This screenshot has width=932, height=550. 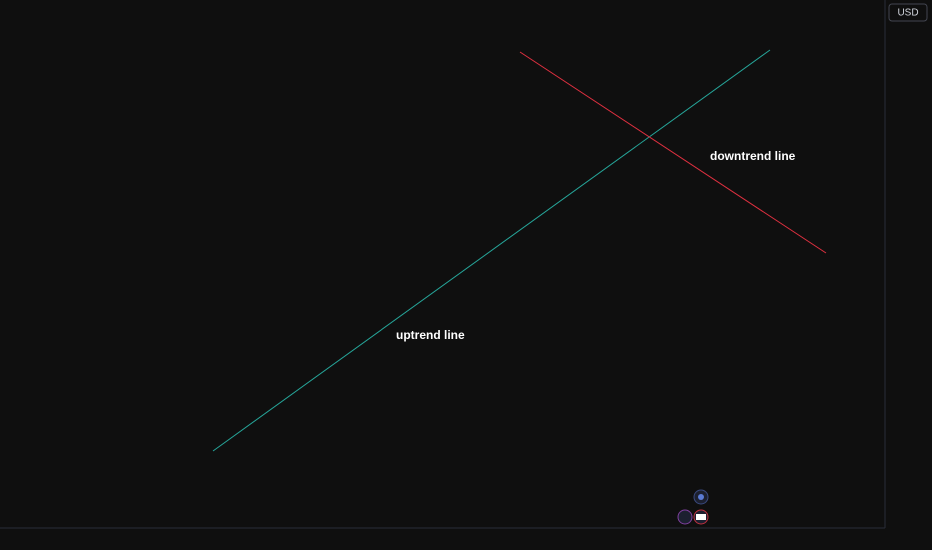 What do you see at coordinates (430, 335) in the screenshot?
I see `annotation: uptrend line` at bounding box center [430, 335].